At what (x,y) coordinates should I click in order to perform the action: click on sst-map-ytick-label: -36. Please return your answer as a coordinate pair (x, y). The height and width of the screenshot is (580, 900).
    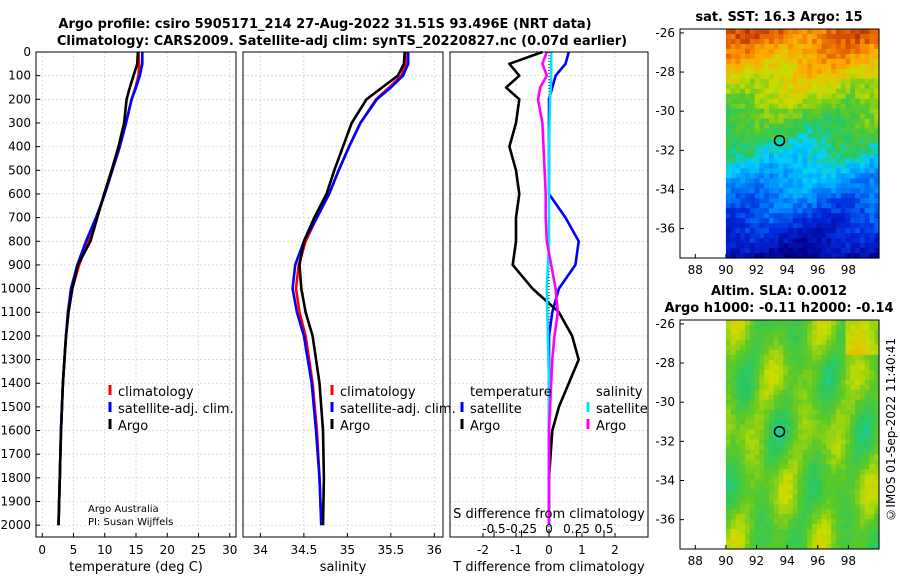
    Looking at the image, I should click on (665, 229).